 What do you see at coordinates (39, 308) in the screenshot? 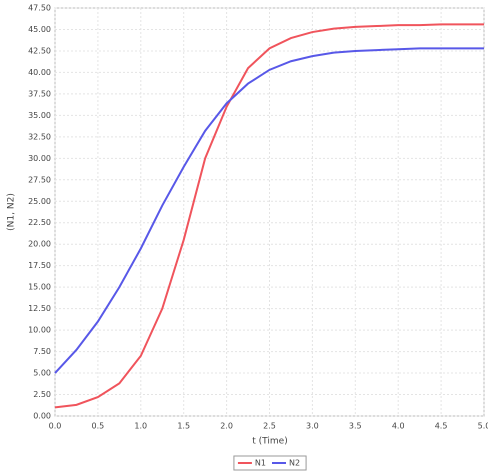
I see `y-tick-label: 12.50` at bounding box center [39, 308].